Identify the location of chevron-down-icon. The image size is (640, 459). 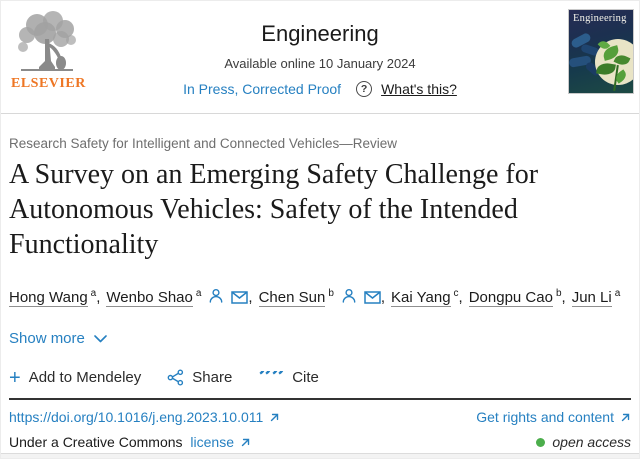
(100, 338).